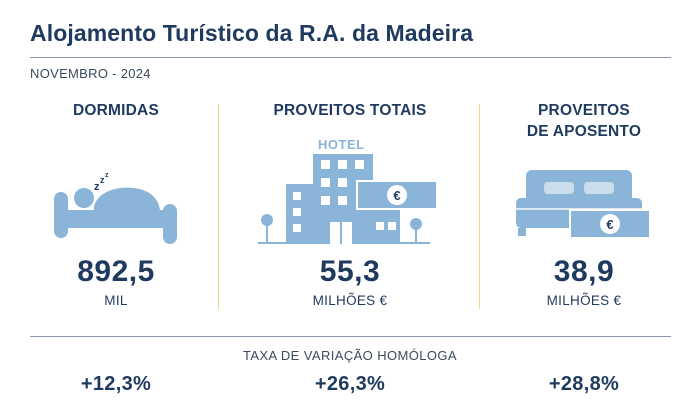 This screenshot has height=405, width=700. I want to click on variation-rate-proveitos-aposento: +28,8%, so click(584, 384).